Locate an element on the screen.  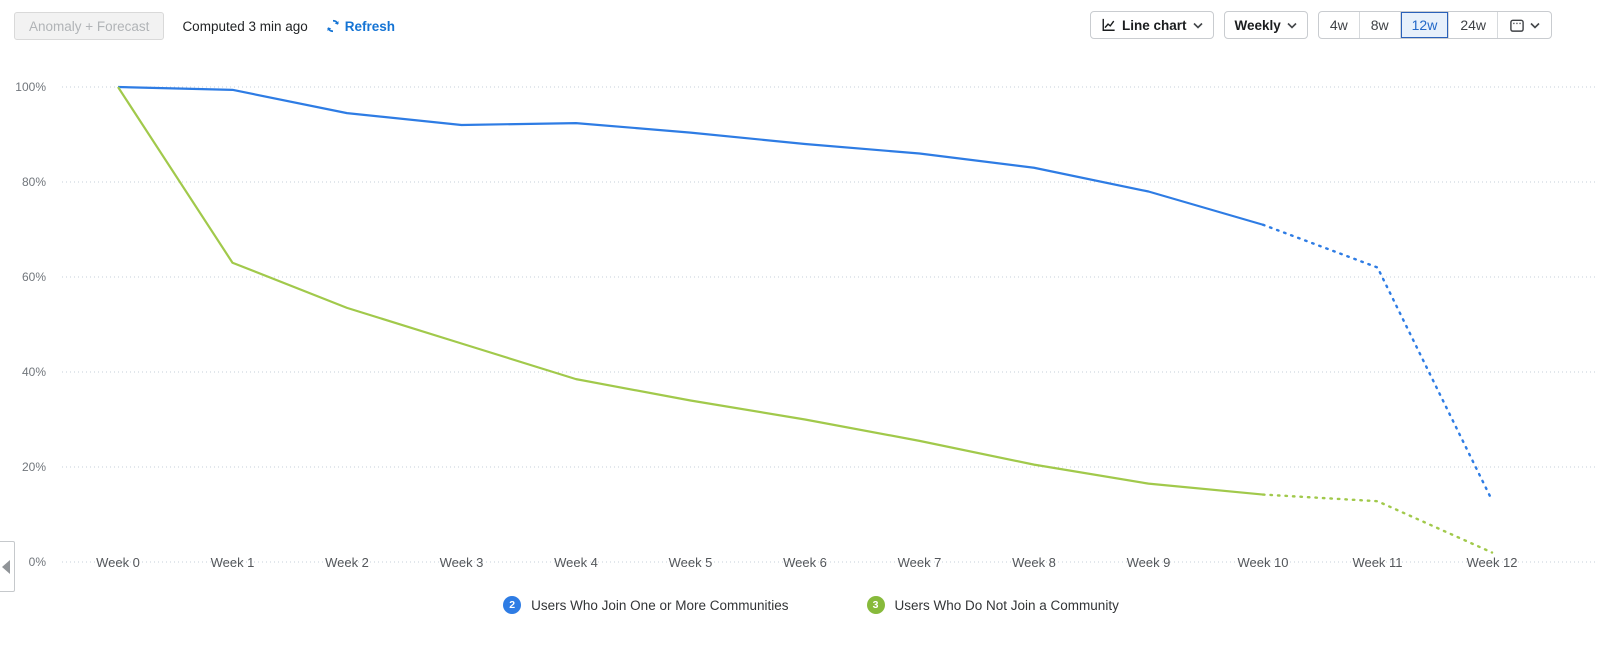
x-axis-tick-label: Week 2 is located at coordinates (347, 562).